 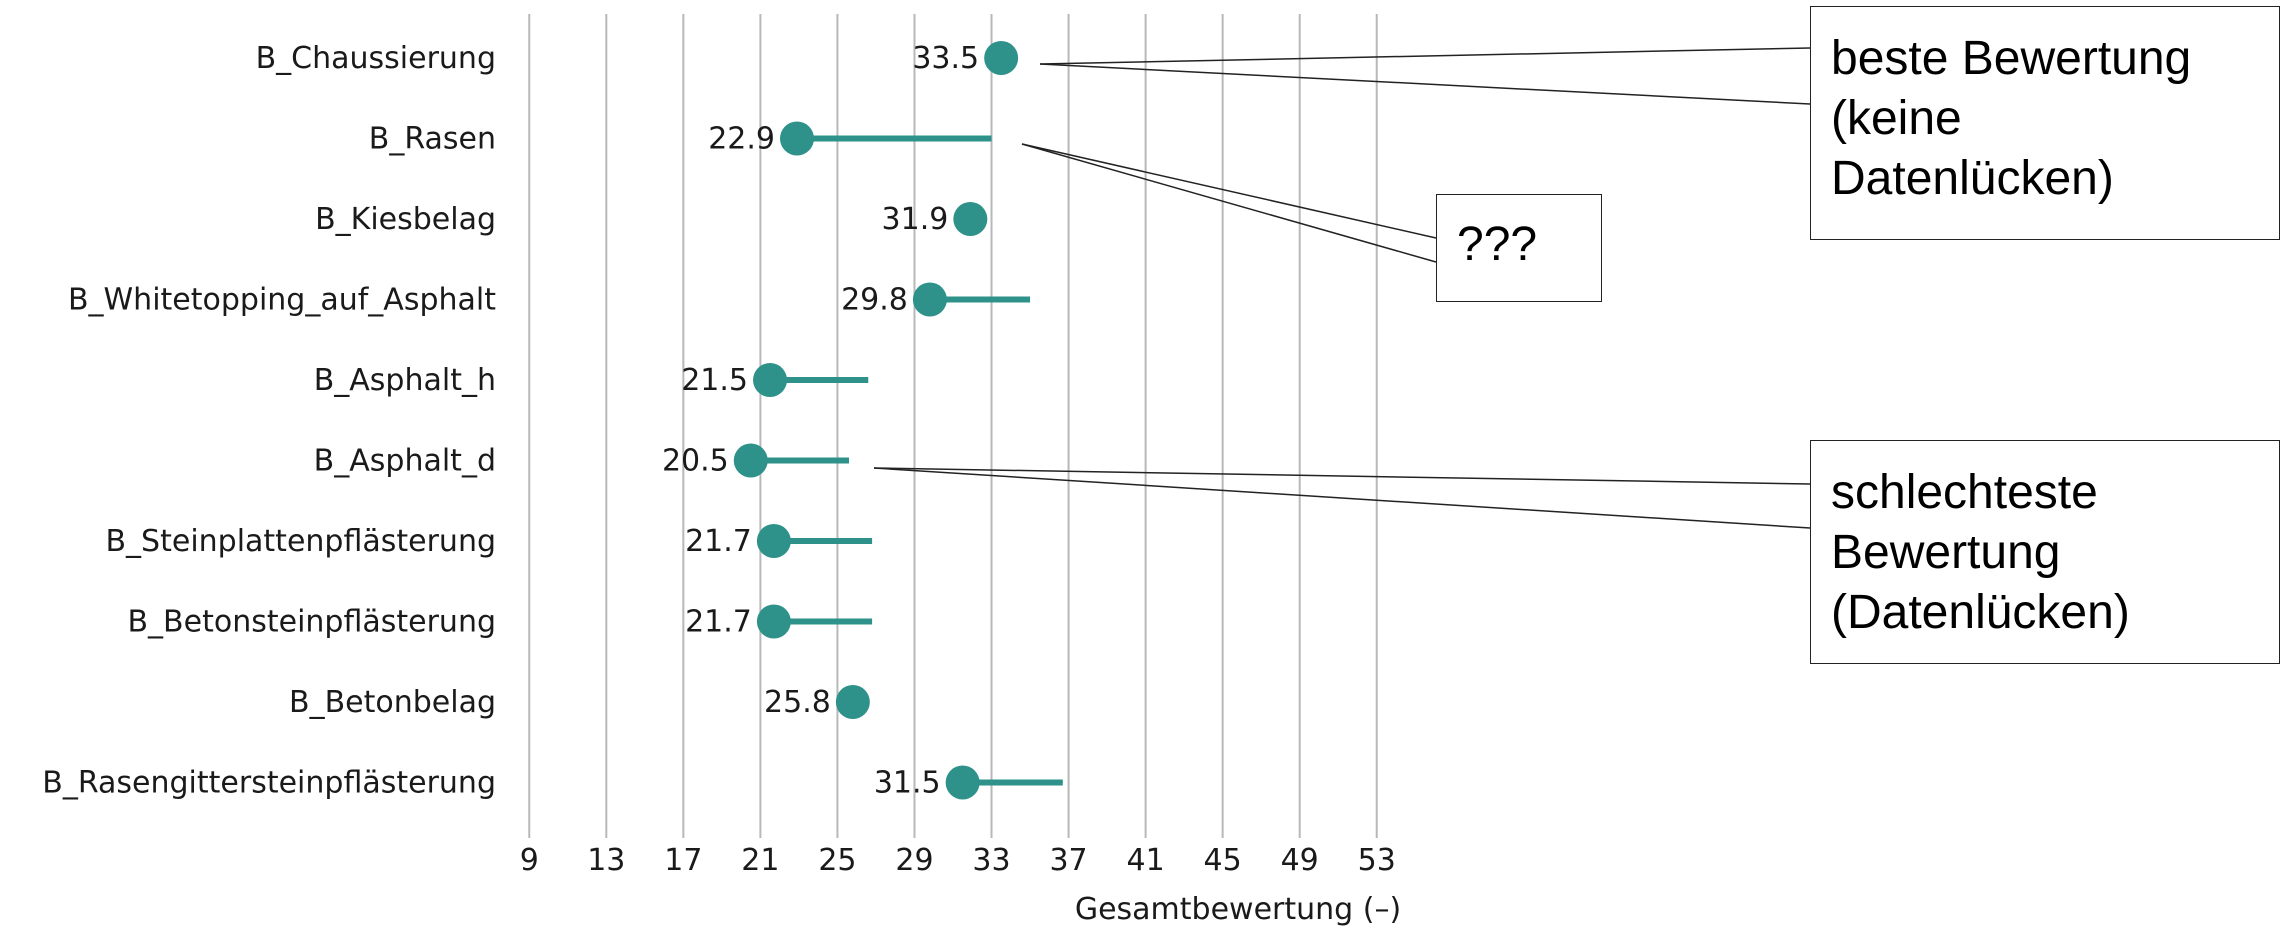 What do you see at coordinates (876, 420) in the screenshot?
I see `data-points` at bounding box center [876, 420].